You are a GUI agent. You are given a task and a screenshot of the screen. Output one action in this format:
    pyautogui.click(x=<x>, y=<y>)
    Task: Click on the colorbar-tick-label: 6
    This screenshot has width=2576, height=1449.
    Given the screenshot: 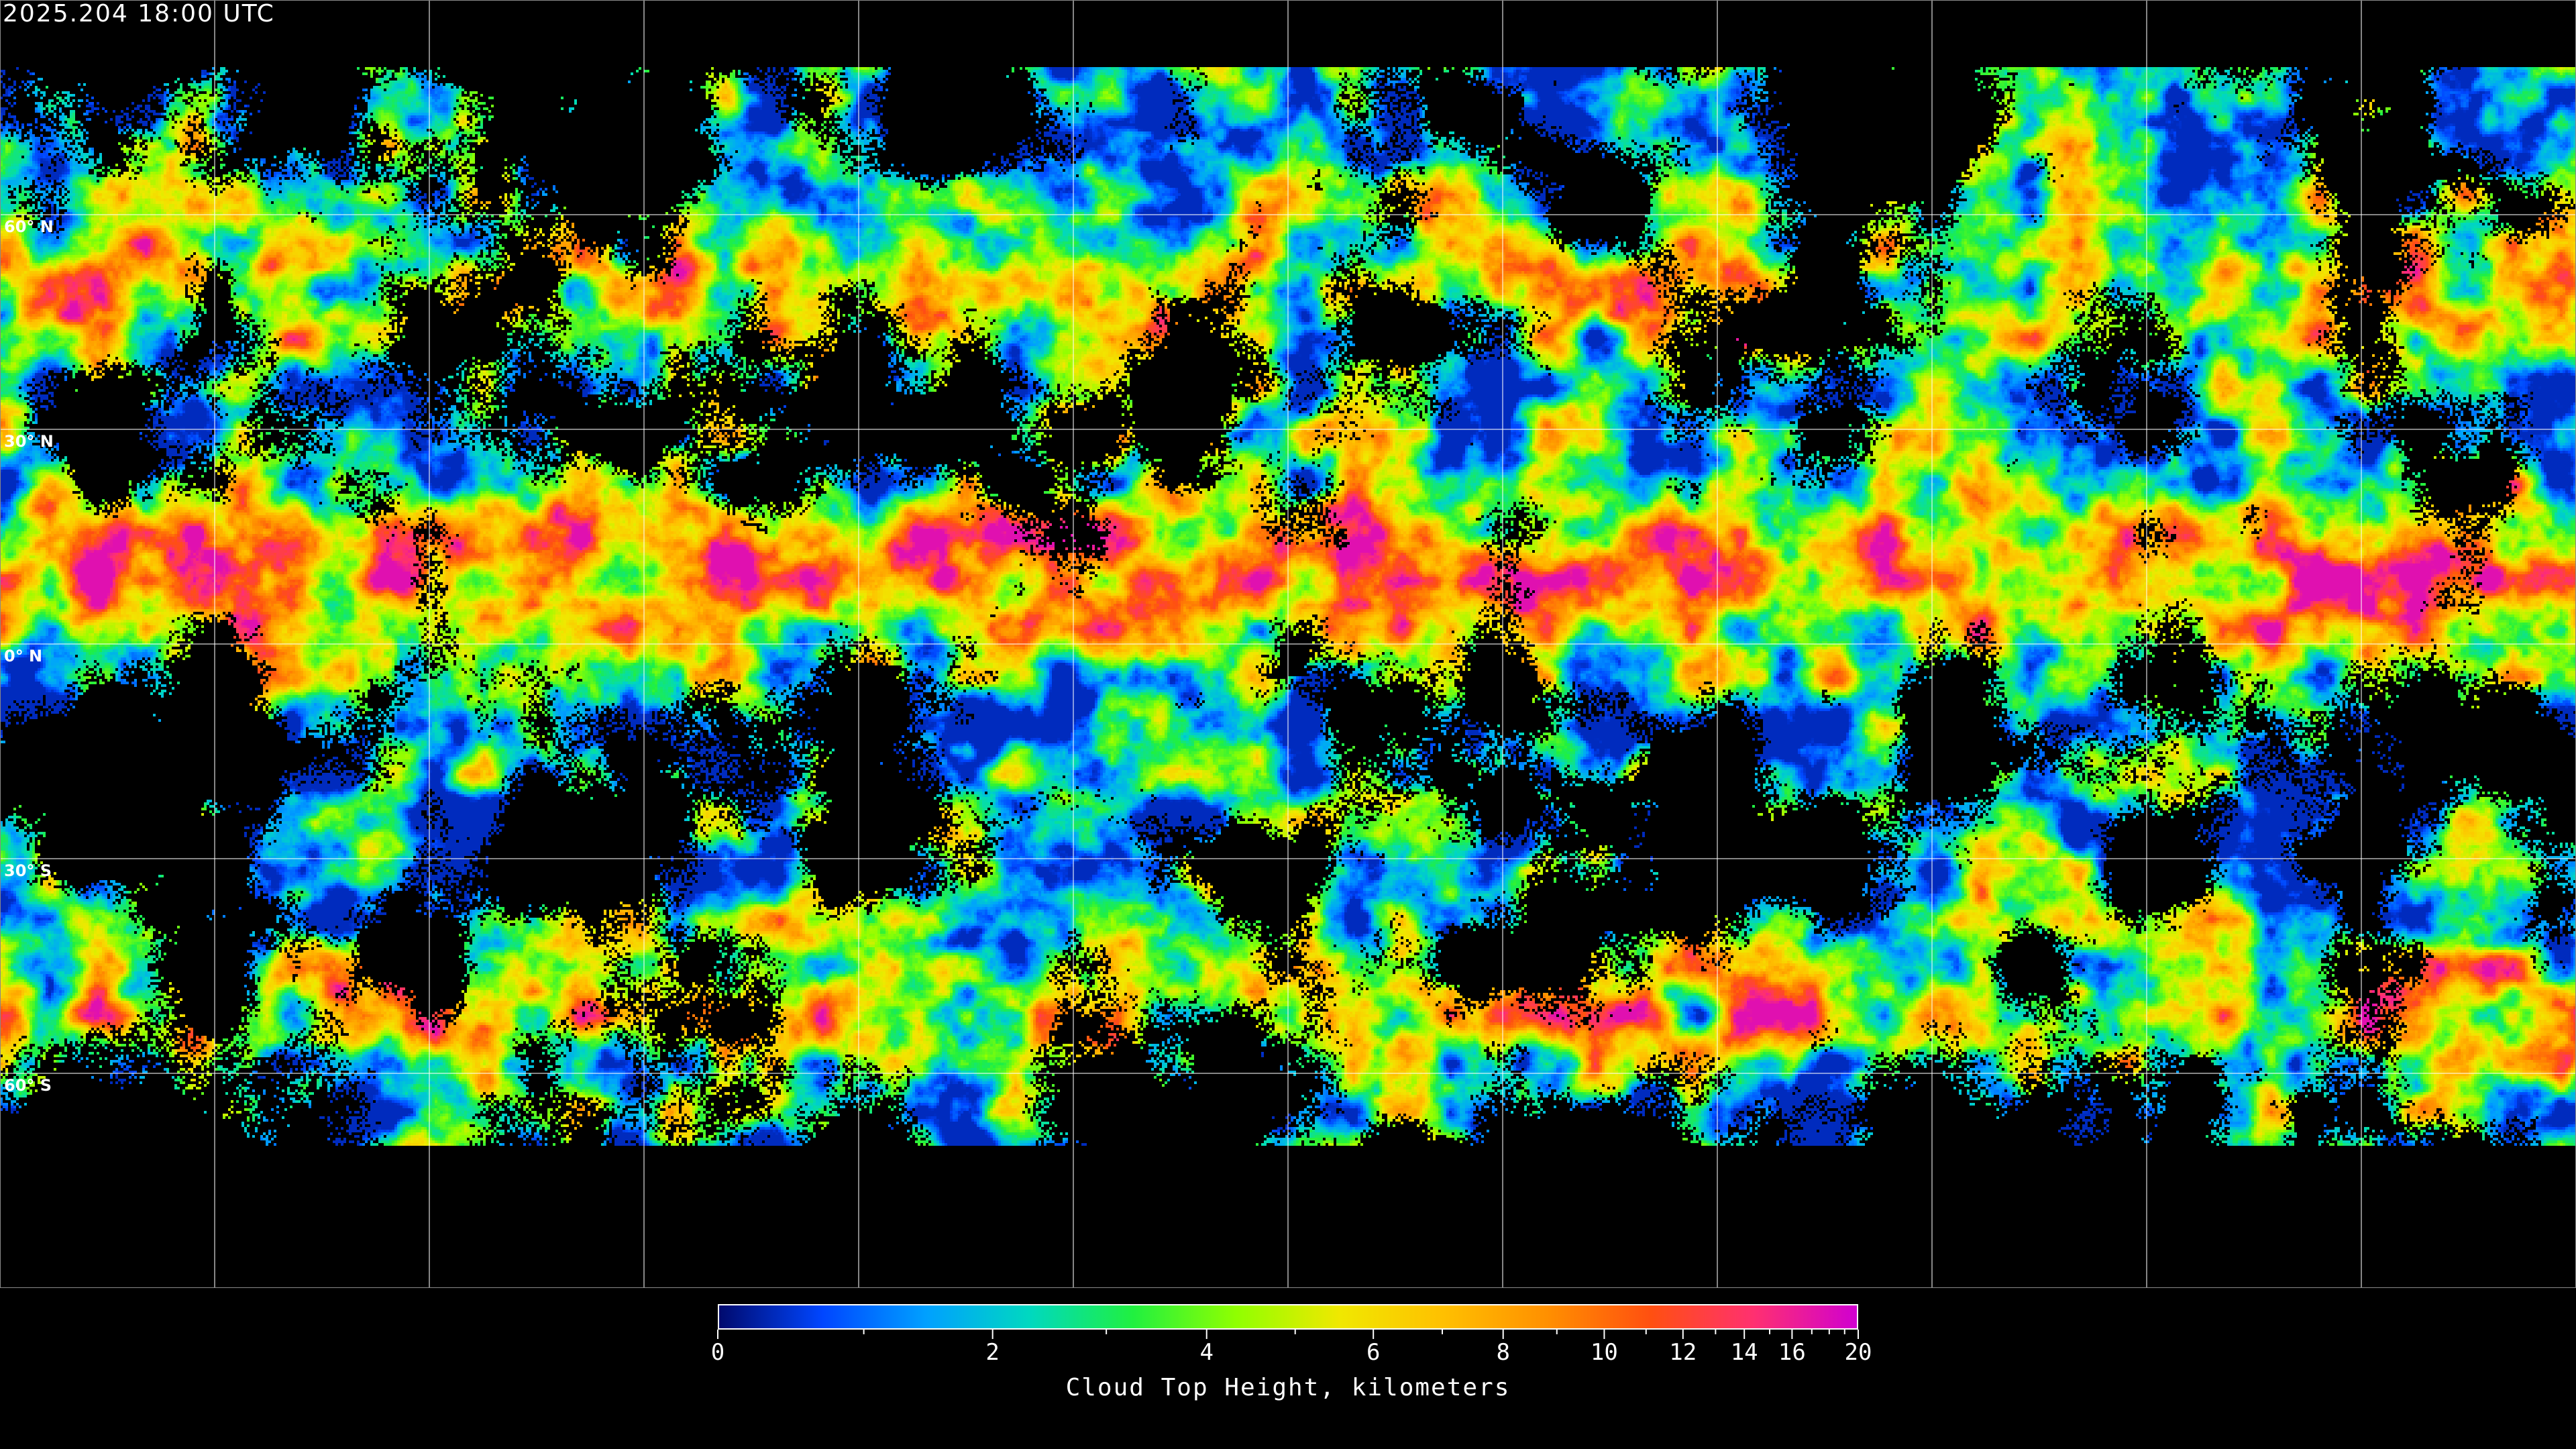 What is the action you would take?
    pyautogui.click(x=1373, y=1352)
    